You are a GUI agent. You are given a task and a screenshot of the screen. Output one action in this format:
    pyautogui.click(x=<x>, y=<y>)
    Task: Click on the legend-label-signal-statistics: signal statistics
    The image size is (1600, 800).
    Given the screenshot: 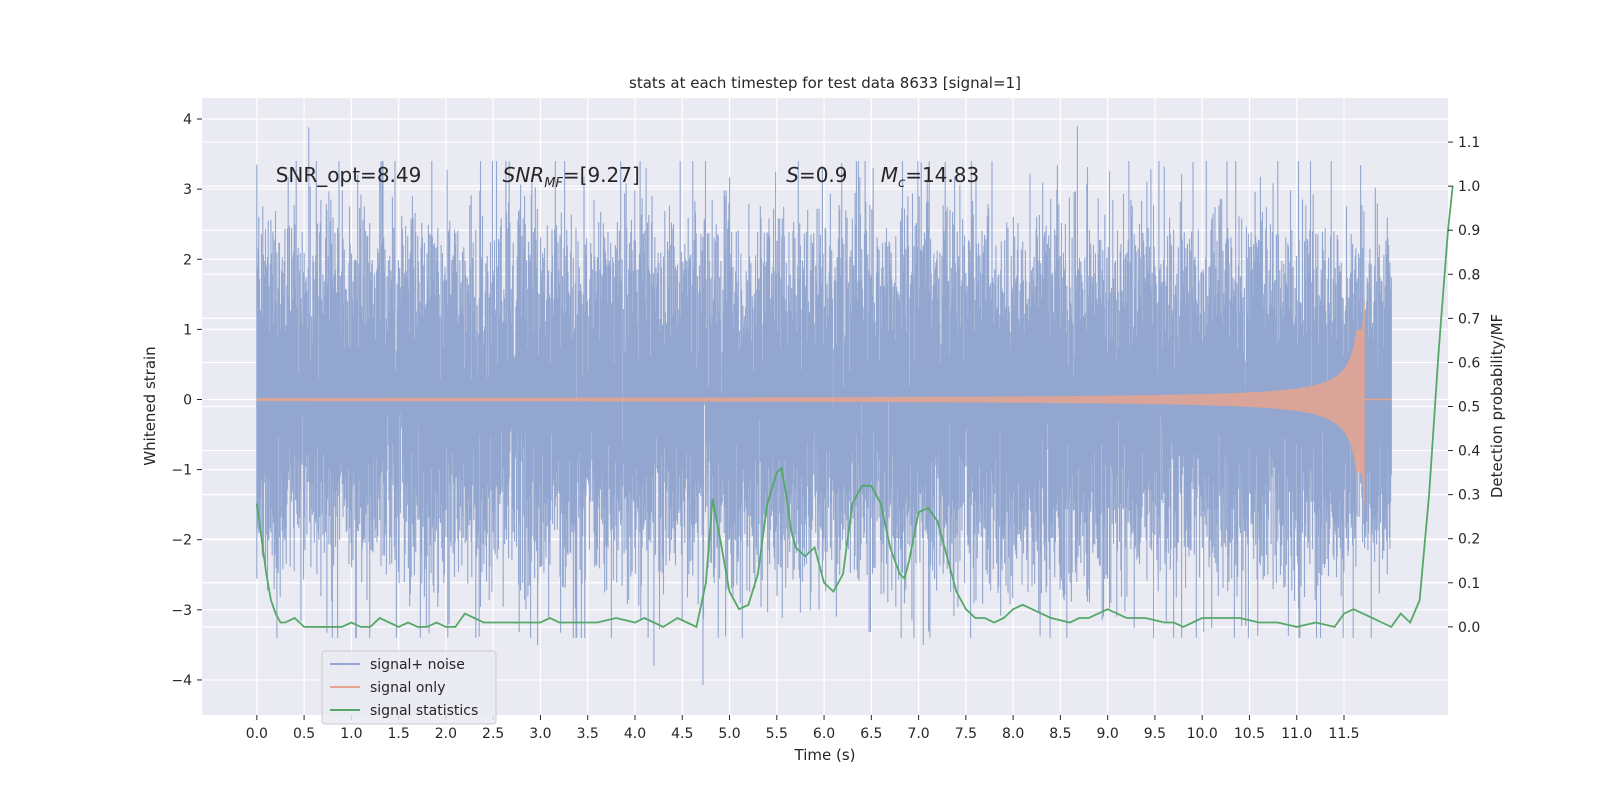 What is the action you would take?
    pyautogui.click(x=424, y=711)
    